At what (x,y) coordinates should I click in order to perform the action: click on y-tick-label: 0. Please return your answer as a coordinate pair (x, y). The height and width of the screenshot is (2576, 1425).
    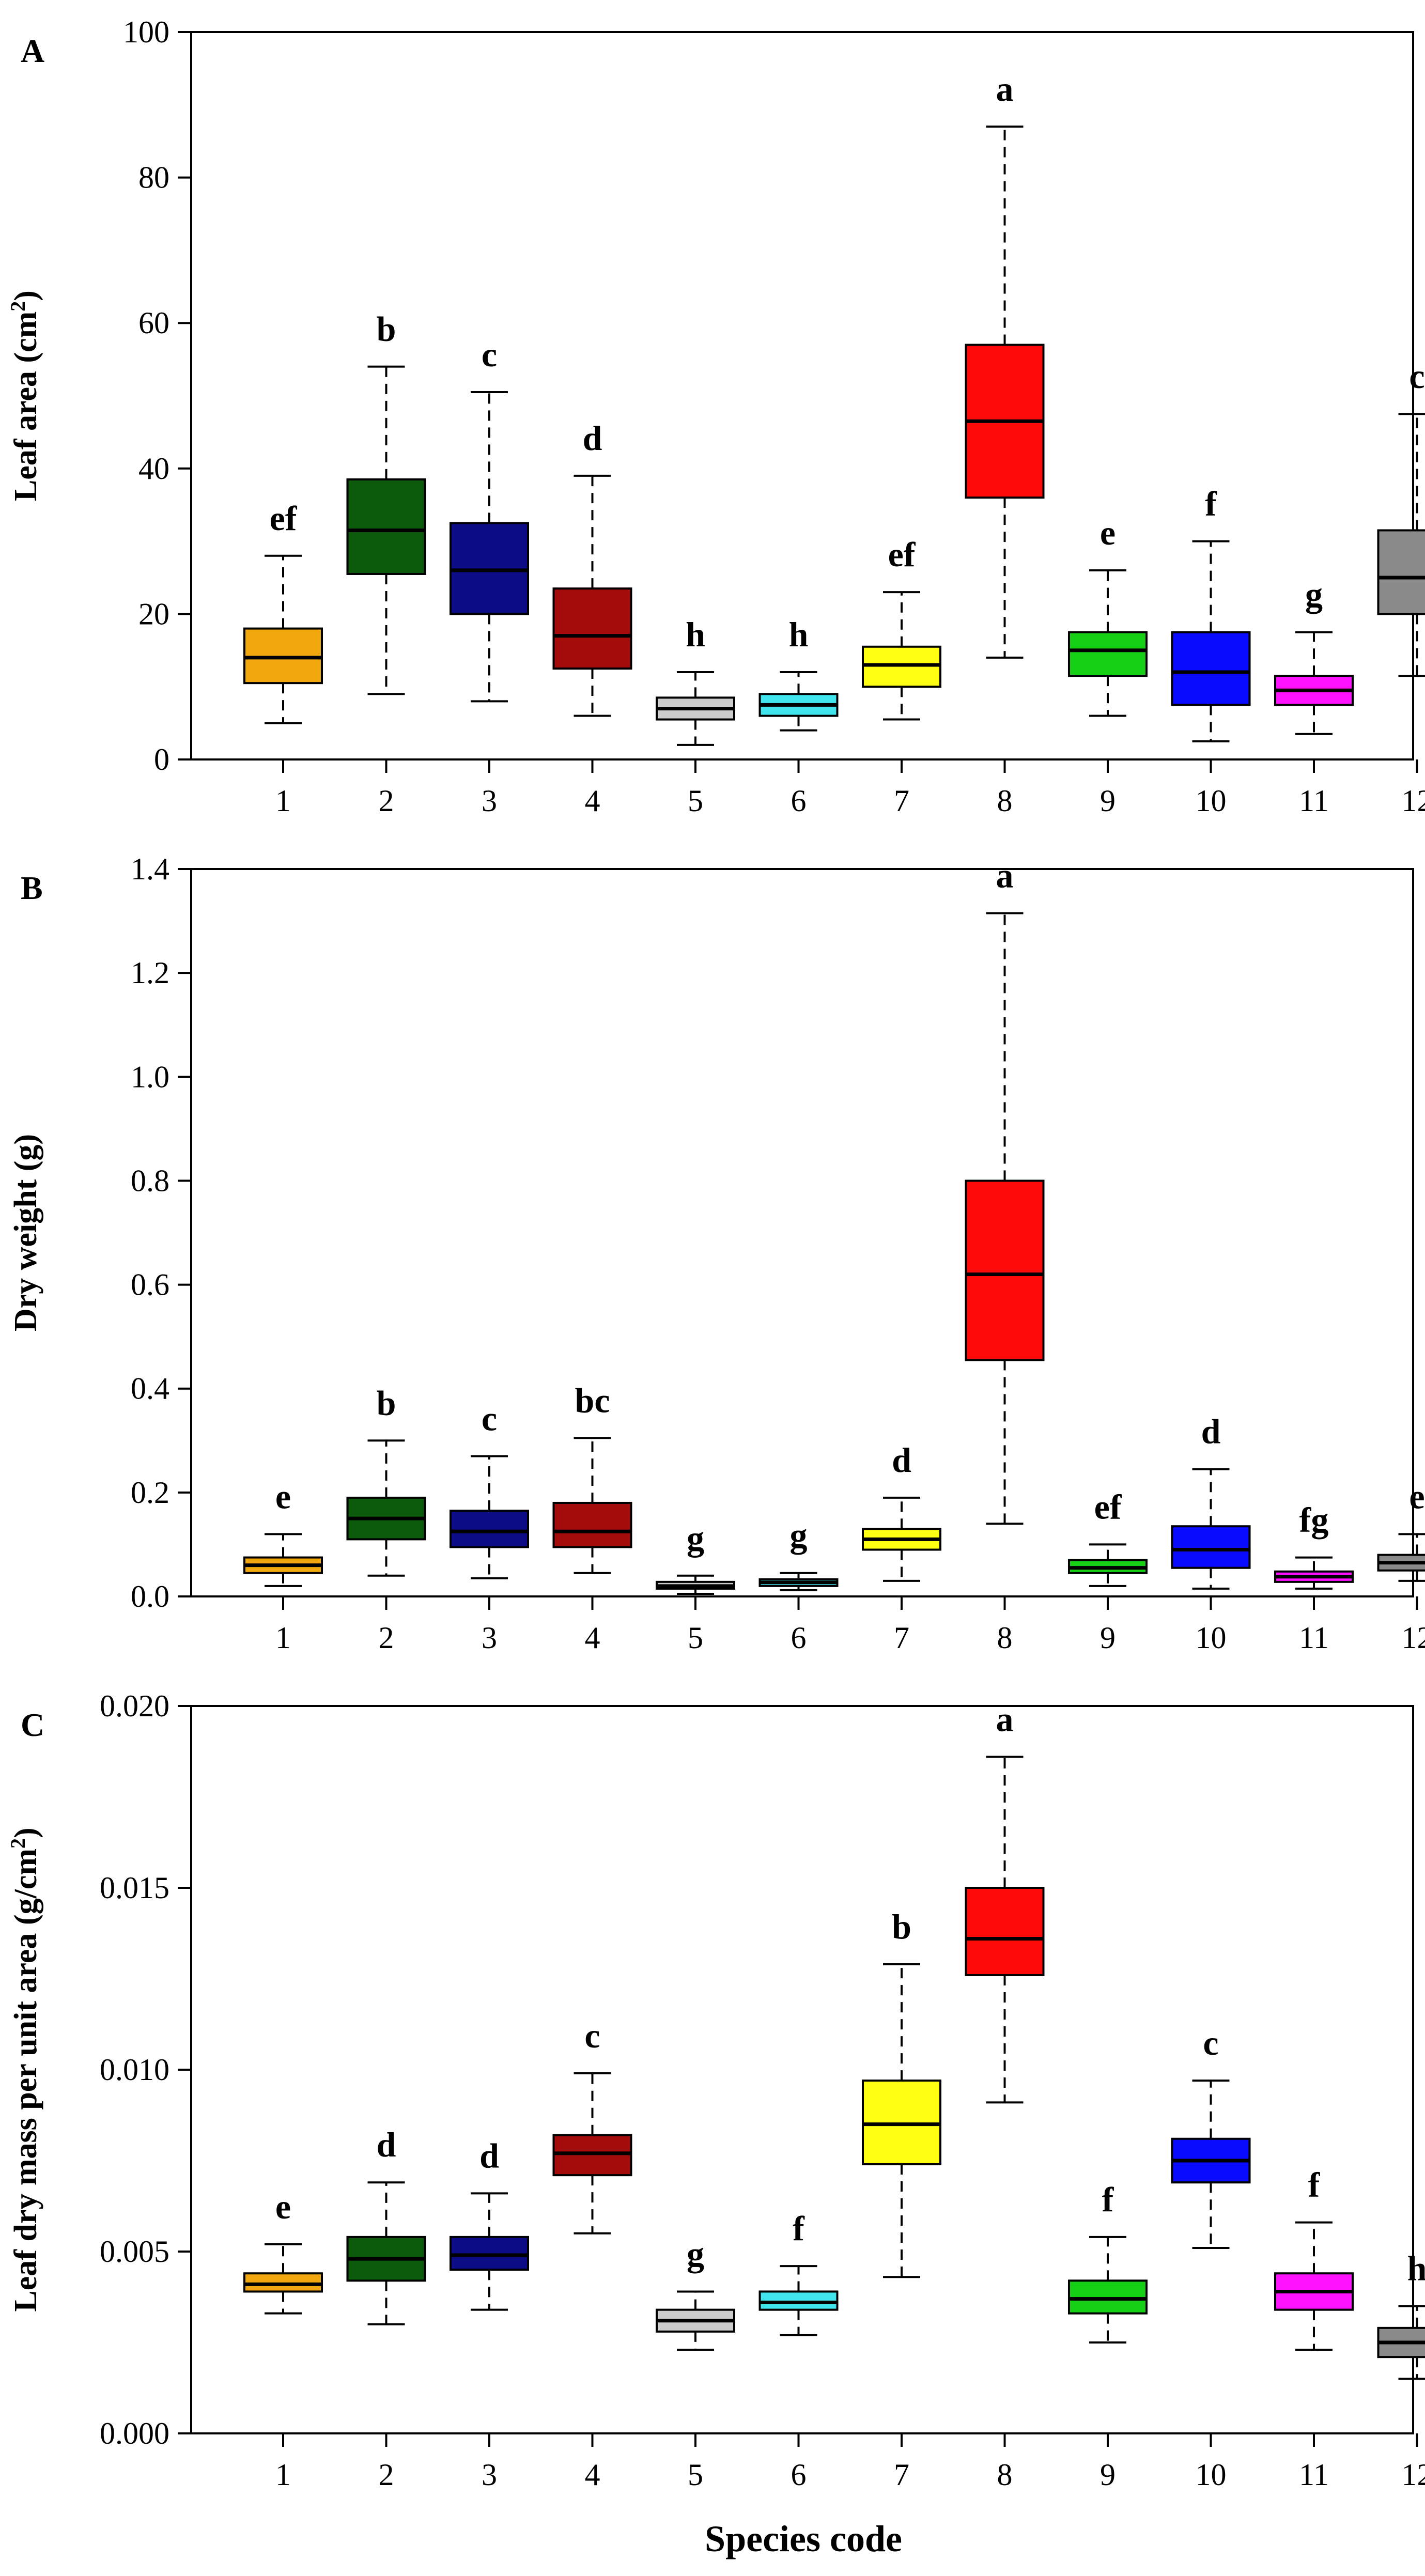
    Looking at the image, I should click on (161, 759).